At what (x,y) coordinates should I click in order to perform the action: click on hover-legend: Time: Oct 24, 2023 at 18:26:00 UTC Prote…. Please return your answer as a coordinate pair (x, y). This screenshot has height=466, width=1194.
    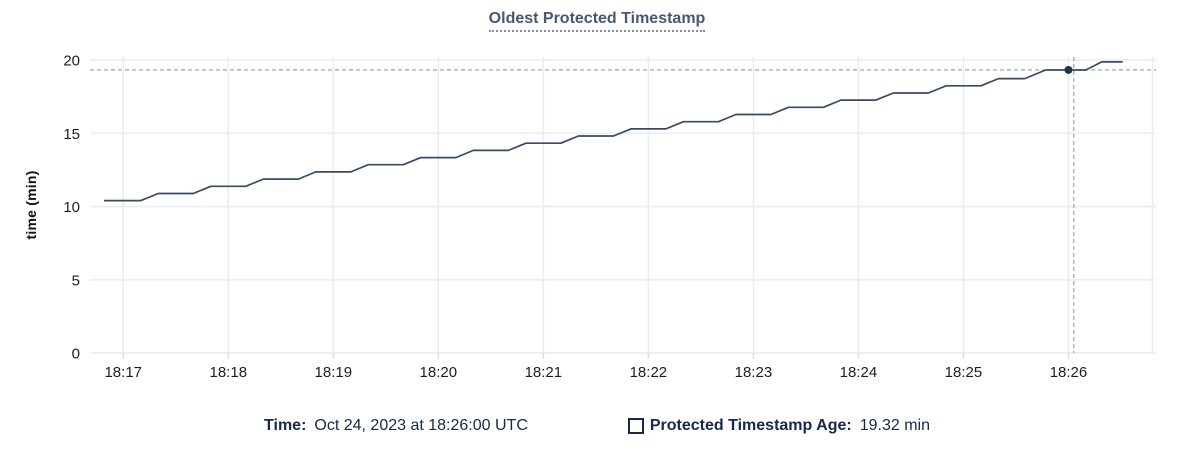
    Looking at the image, I should click on (597, 426).